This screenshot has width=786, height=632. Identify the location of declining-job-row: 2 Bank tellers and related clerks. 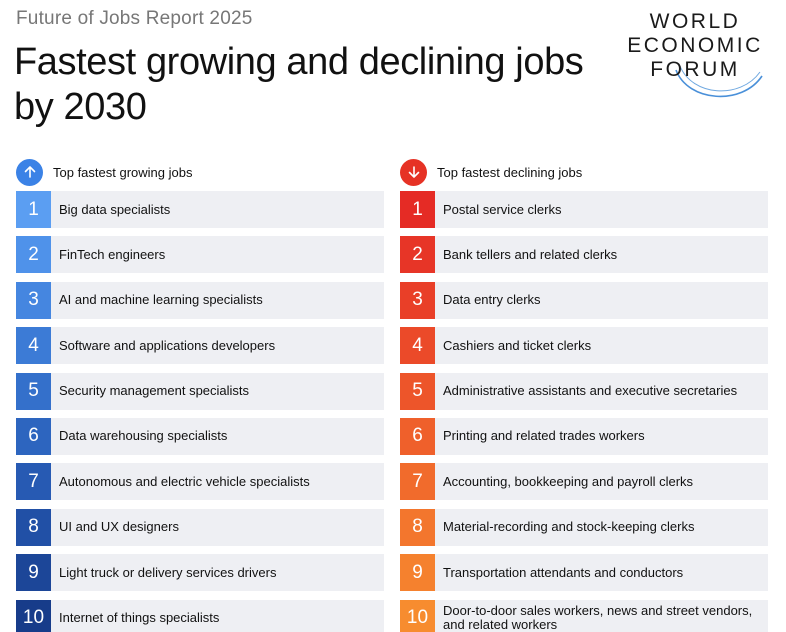
(584, 255).